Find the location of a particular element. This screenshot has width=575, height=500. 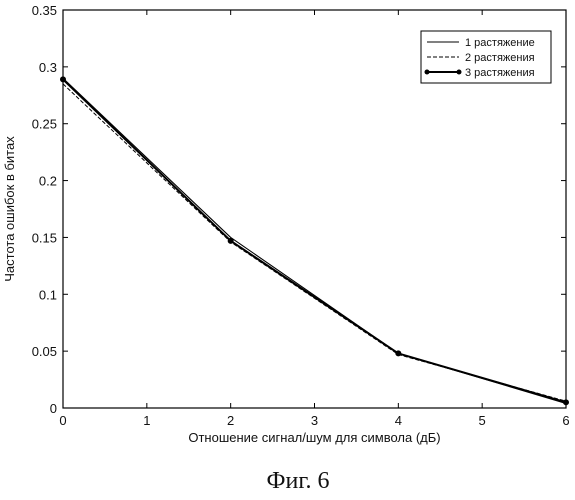

x-tick-label: 0 is located at coordinates (62, 420).